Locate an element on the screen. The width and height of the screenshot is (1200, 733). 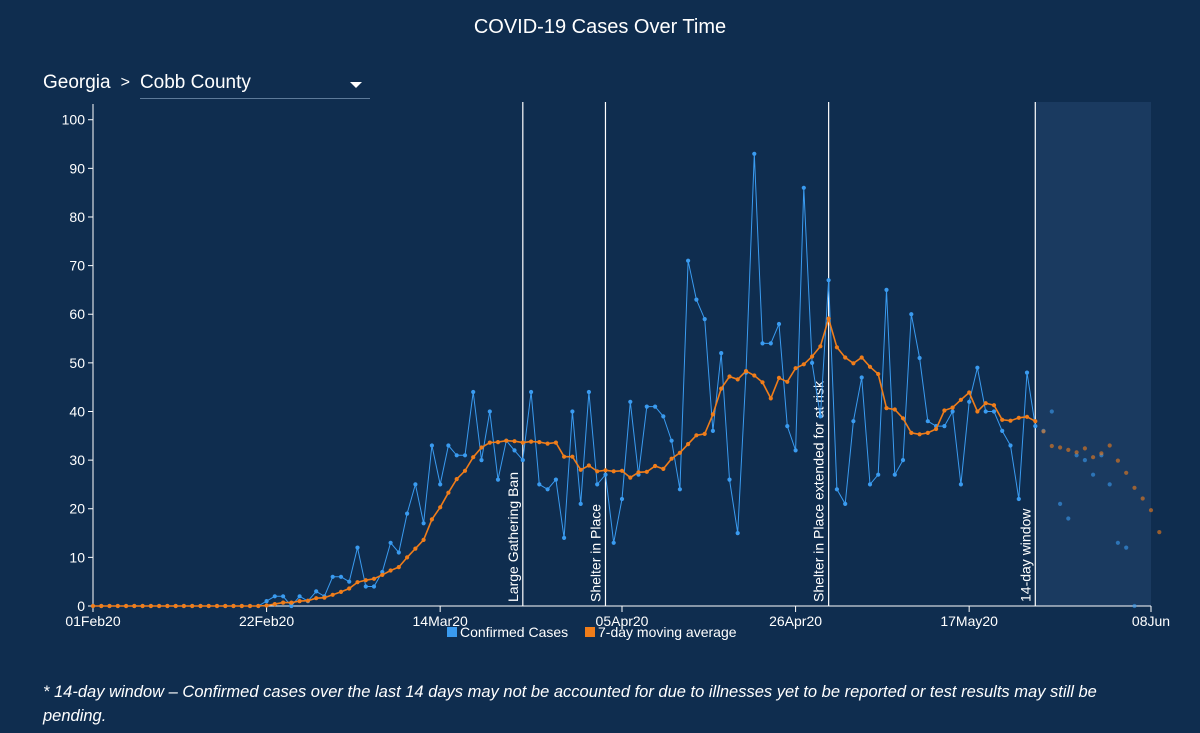
page-title: COVID-19 Cases Over Time is located at coordinates (600, 27).